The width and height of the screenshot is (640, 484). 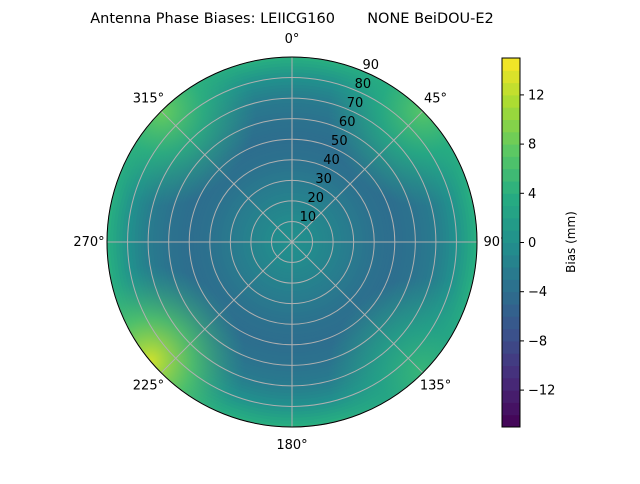 What do you see at coordinates (435, 98) in the screenshot?
I see `angular-tick-label: 45°` at bounding box center [435, 98].